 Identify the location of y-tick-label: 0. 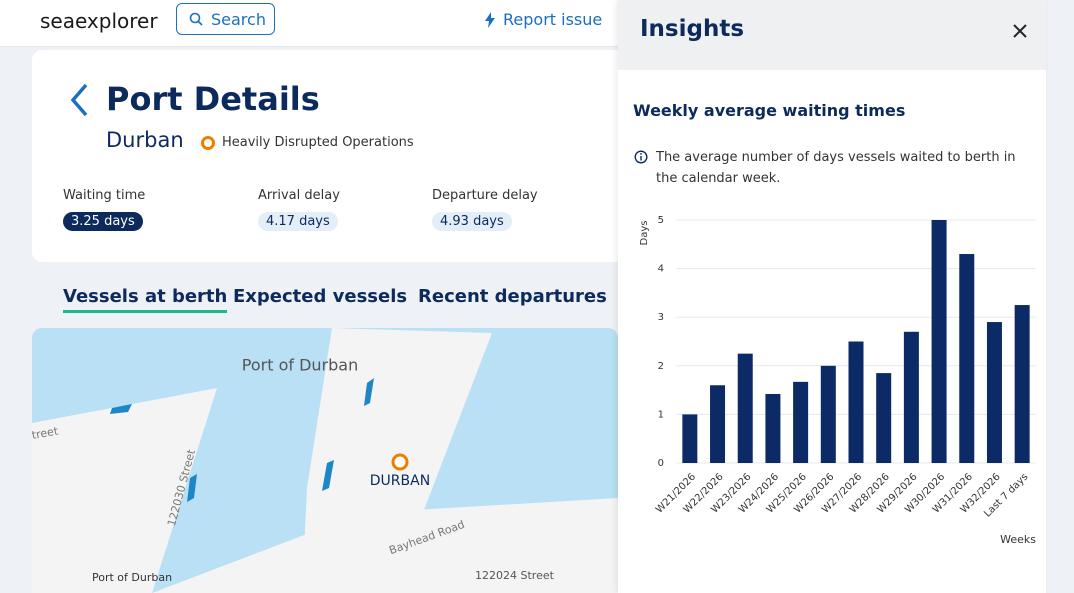
(661, 463).